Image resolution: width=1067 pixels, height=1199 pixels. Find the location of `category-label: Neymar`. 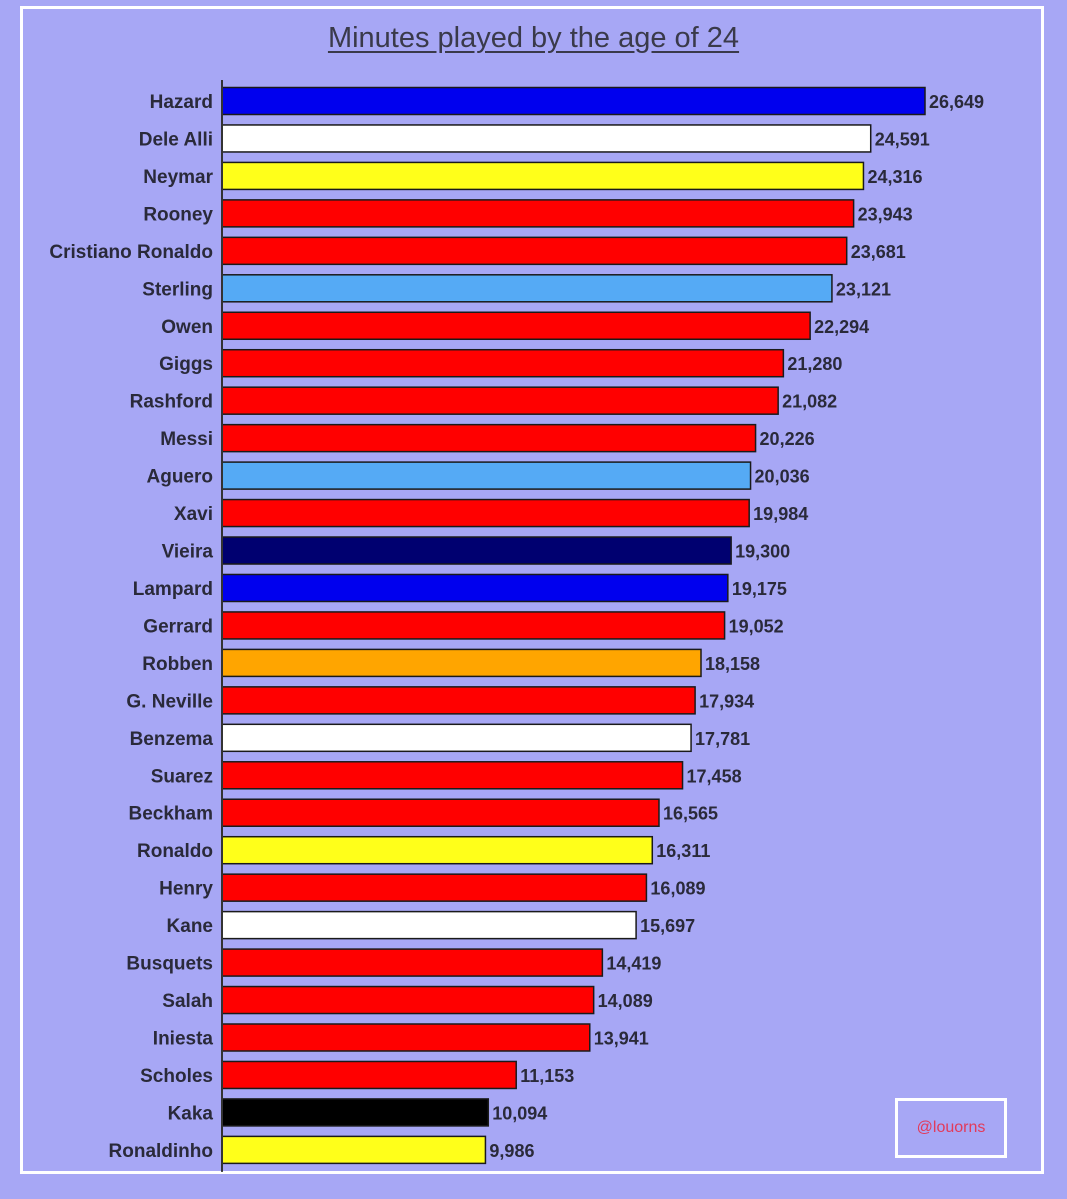

category-label: Neymar is located at coordinates (178, 177).